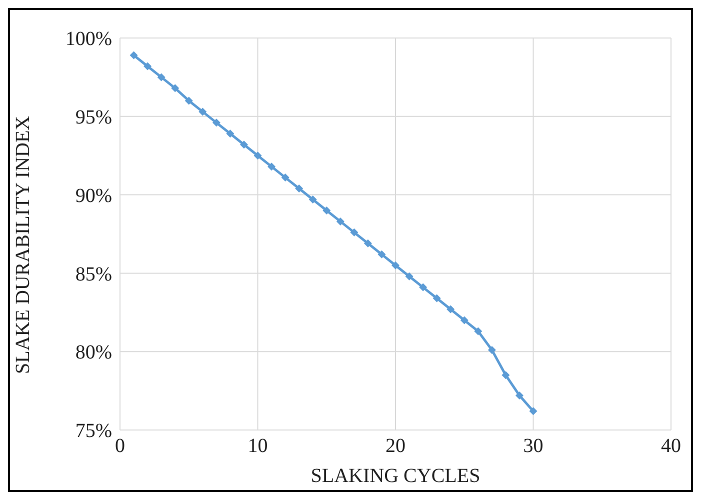 This screenshot has height=502, width=703. I want to click on x-tick-label: 30, so click(533, 446).